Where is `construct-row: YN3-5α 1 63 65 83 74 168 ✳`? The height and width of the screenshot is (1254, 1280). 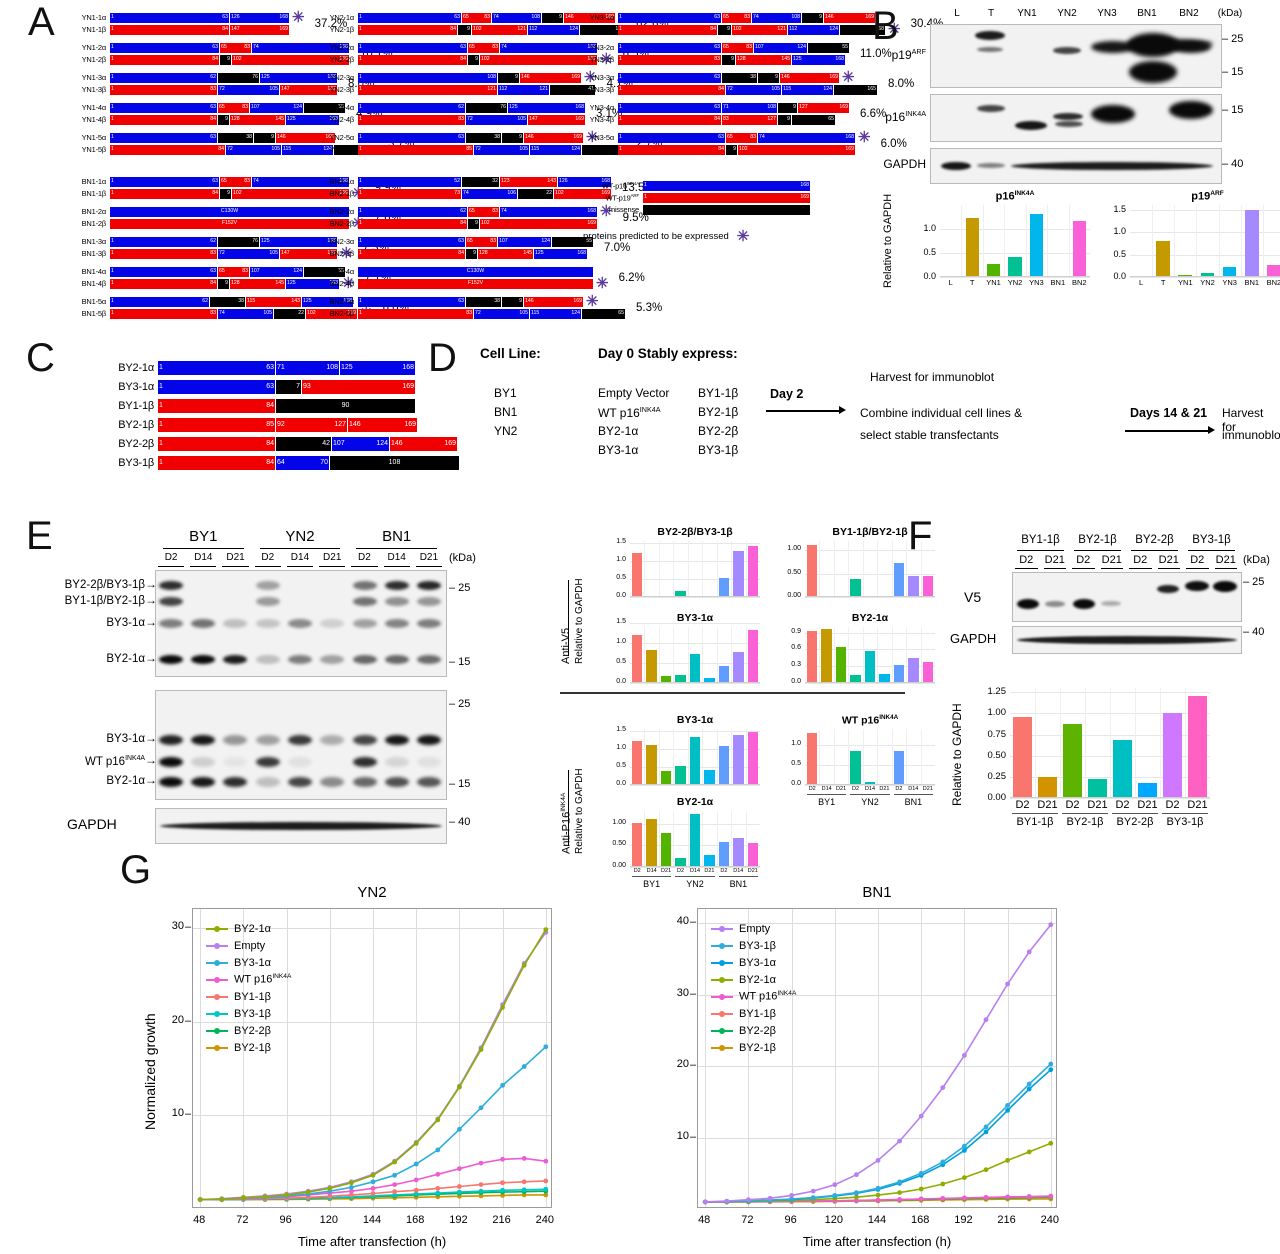
construct-row: YN3-5α 1 63 65 83 74 168 ✳ is located at coordinates (720, 137).